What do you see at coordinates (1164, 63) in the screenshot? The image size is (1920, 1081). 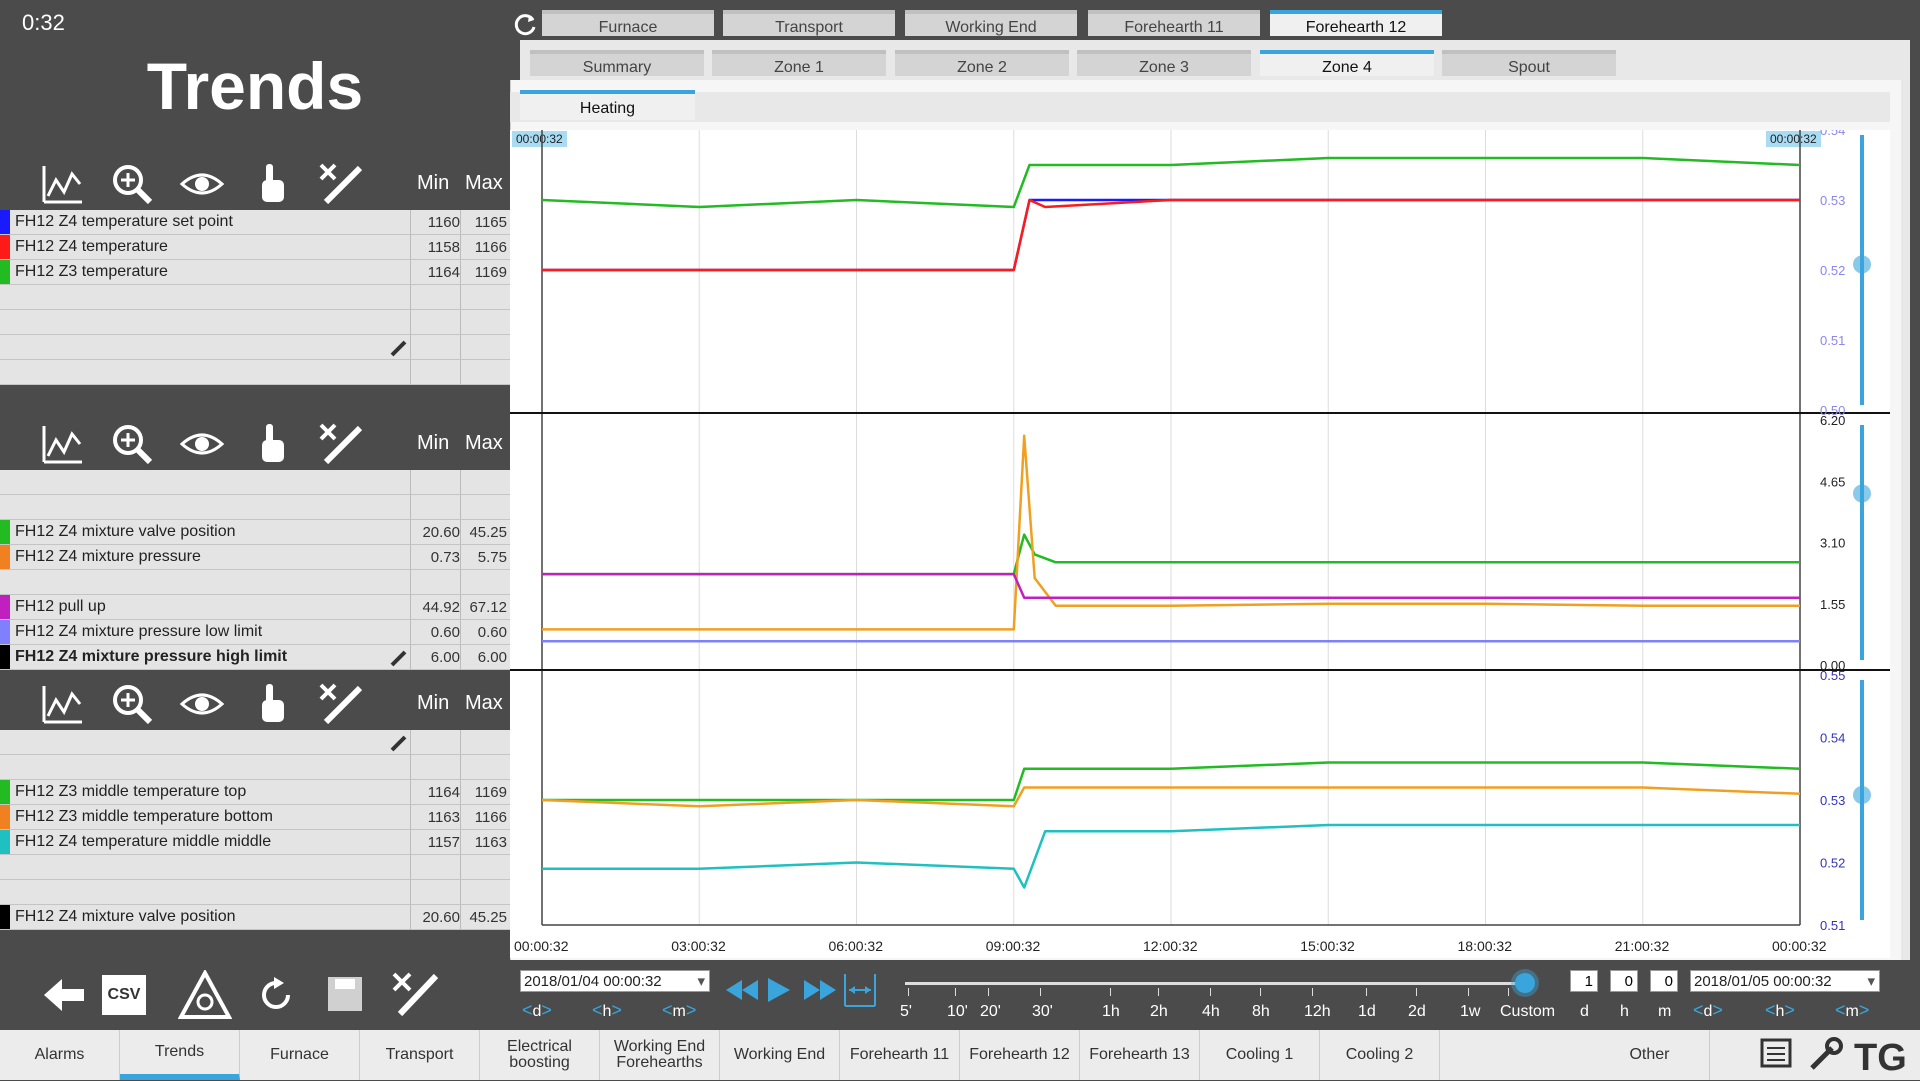 I see `tab-zone-3: Zone 3` at bounding box center [1164, 63].